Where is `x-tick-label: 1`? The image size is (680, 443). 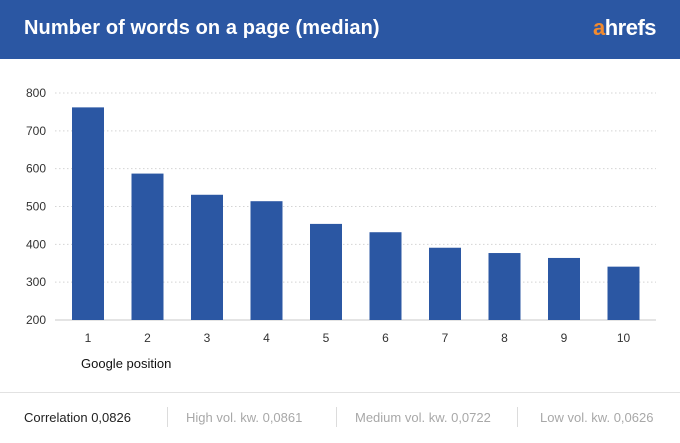 x-tick-label: 1 is located at coordinates (88, 338).